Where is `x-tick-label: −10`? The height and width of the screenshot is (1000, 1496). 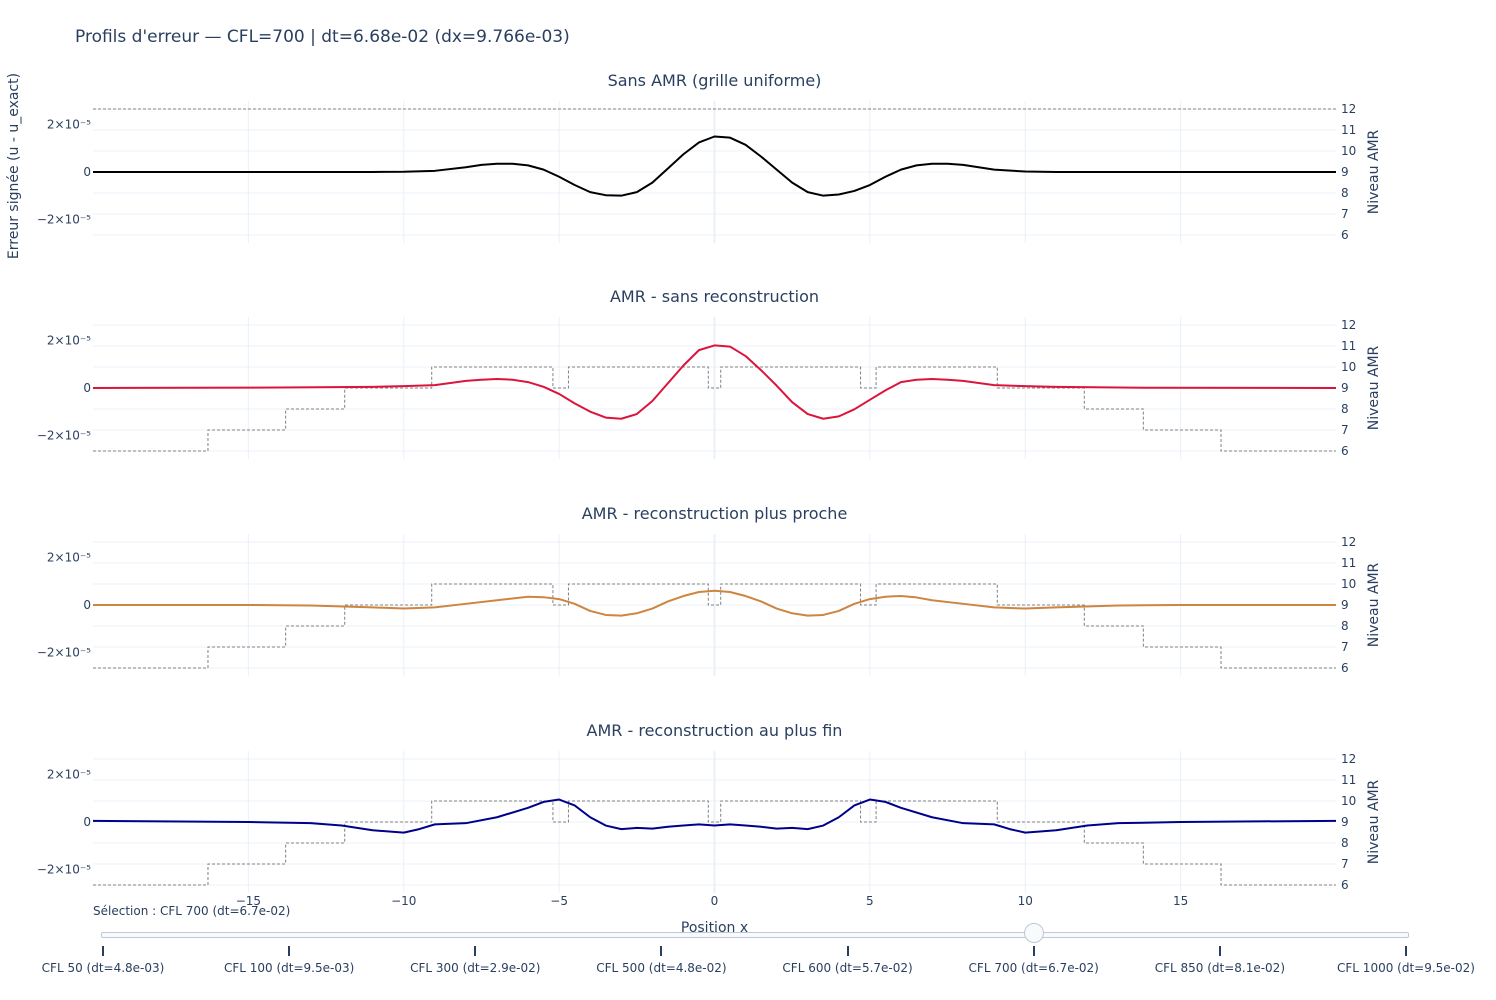 x-tick-label: −10 is located at coordinates (403, 901).